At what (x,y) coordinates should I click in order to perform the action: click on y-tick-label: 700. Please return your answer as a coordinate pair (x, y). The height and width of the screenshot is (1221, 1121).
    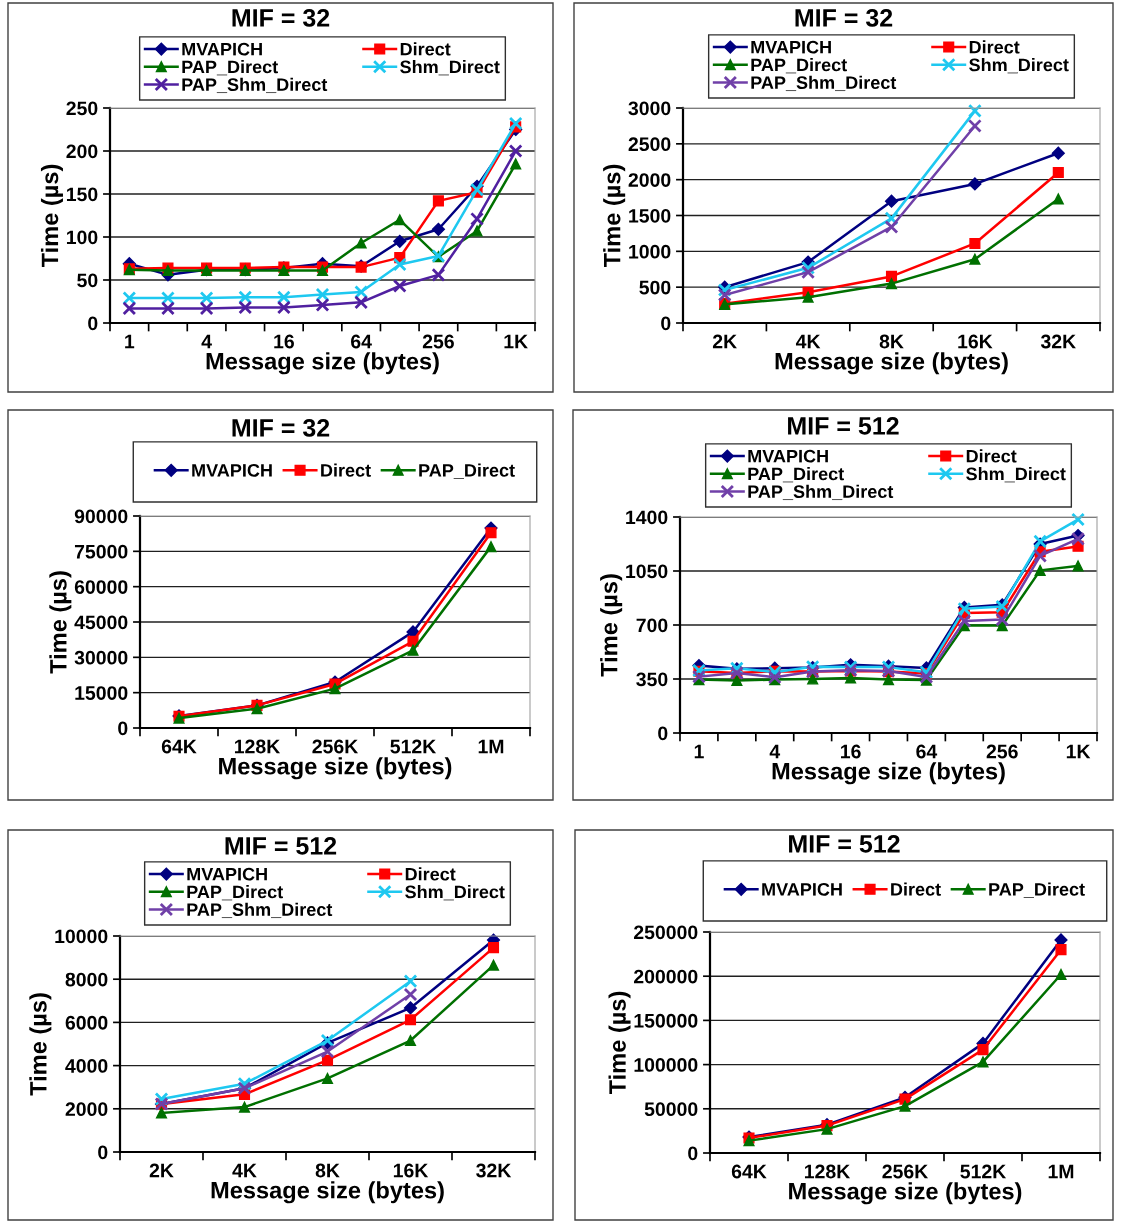
    Looking at the image, I should click on (652, 625).